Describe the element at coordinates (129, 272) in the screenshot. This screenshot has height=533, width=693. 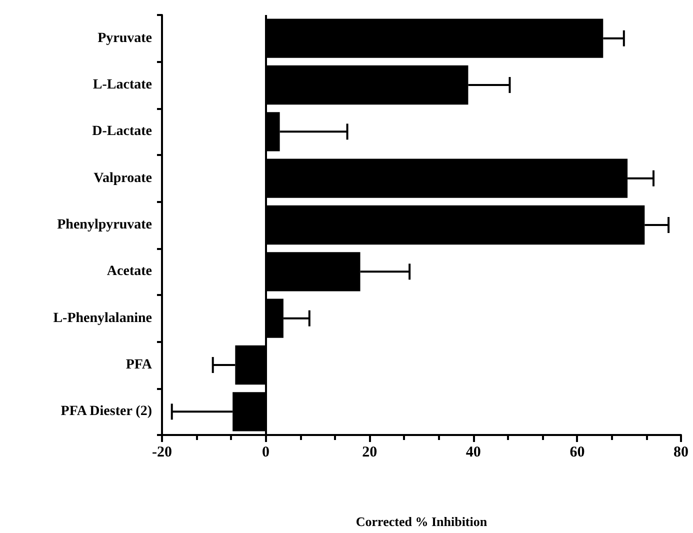
I see `y-tick-label: Acetate` at that location.